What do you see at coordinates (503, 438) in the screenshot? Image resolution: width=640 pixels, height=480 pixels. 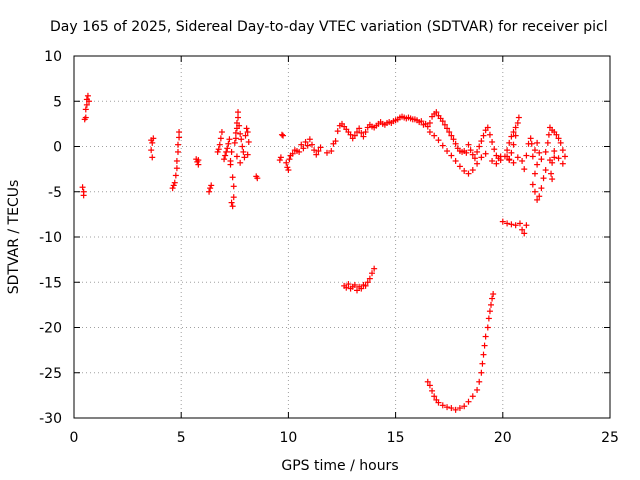 I see `x-tick-label: 20` at bounding box center [503, 438].